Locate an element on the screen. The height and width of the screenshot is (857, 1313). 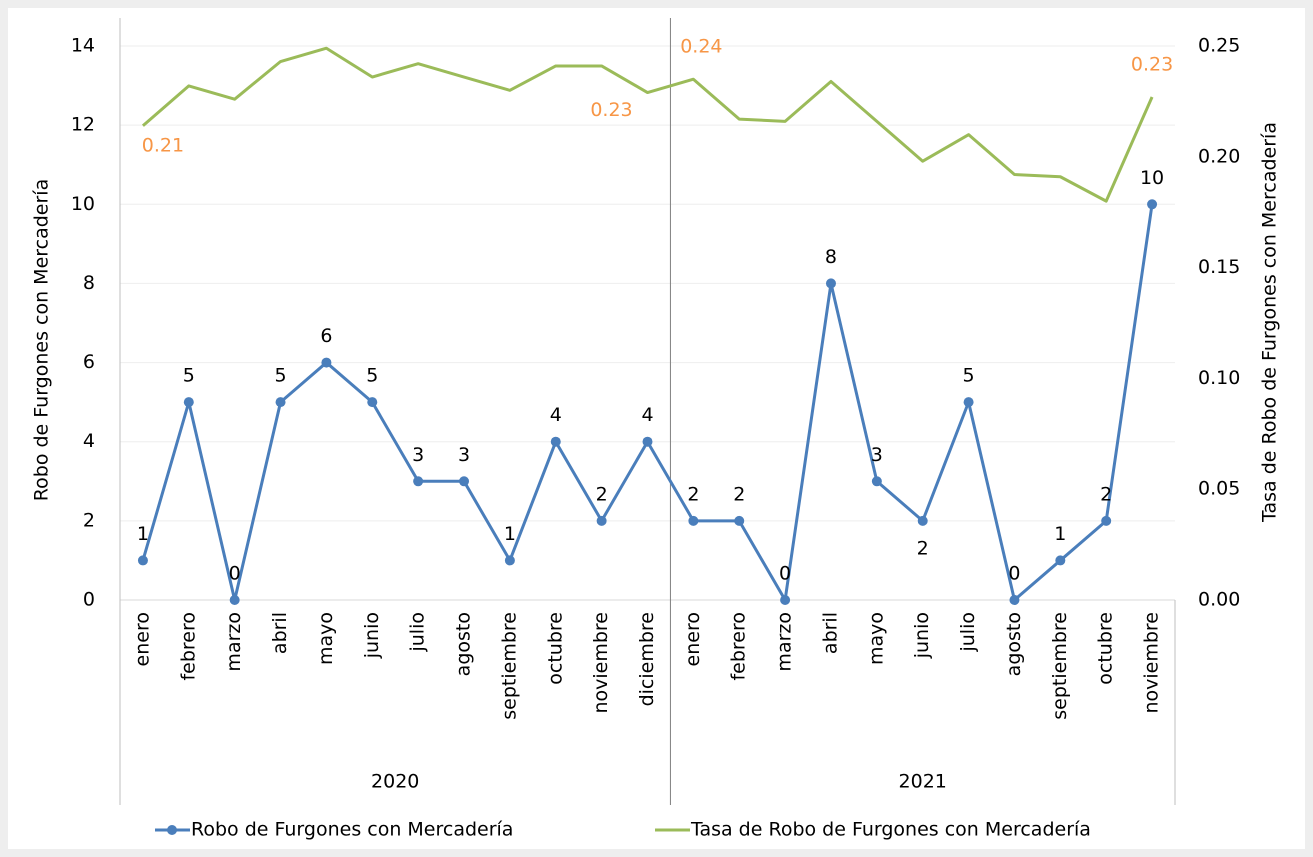
y-tick-label: 14 is located at coordinates (83, 46).